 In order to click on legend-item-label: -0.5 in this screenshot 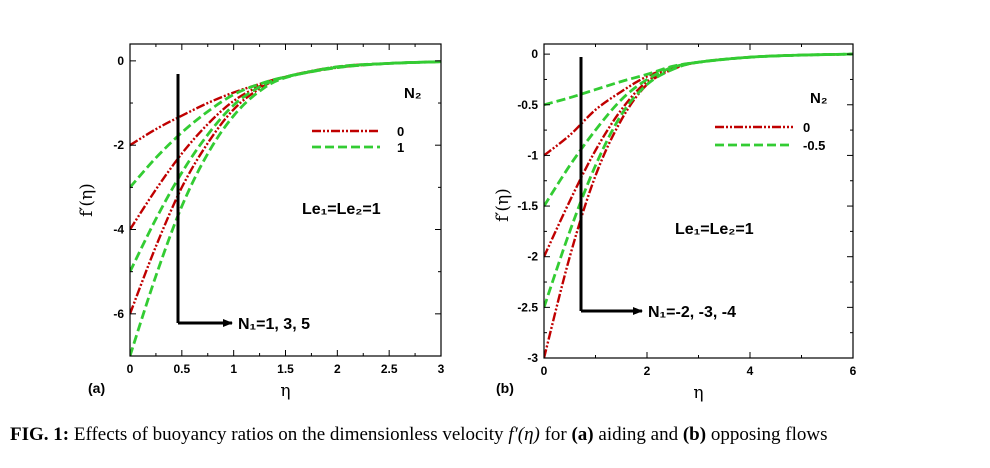, I will do `click(814, 145)`.